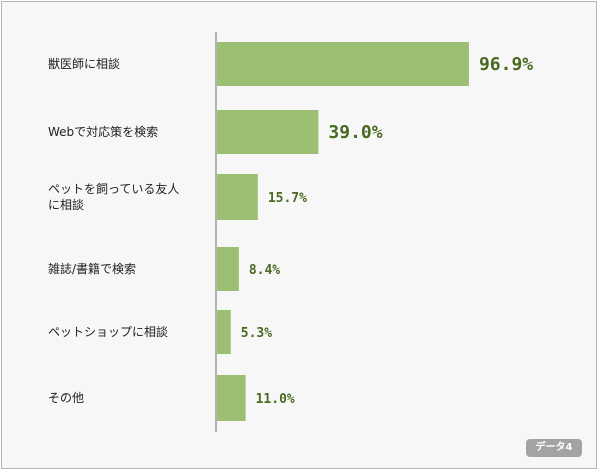  What do you see at coordinates (103, 132) in the screenshot?
I see `category-label: Webで対応策を検索` at bounding box center [103, 132].